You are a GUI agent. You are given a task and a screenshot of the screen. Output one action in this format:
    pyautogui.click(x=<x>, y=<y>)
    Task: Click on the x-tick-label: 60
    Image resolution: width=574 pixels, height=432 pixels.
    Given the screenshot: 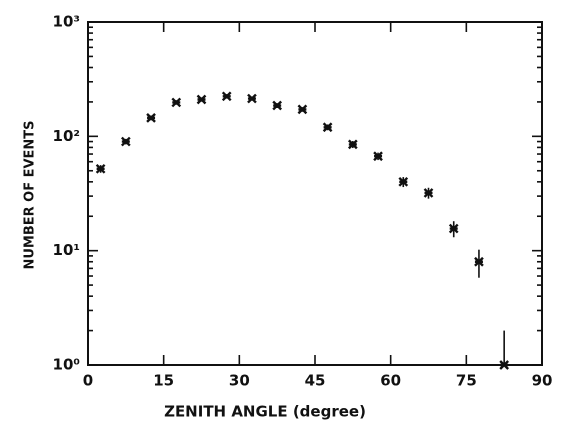 What is the action you would take?
    pyautogui.click(x=390, y=381)
    